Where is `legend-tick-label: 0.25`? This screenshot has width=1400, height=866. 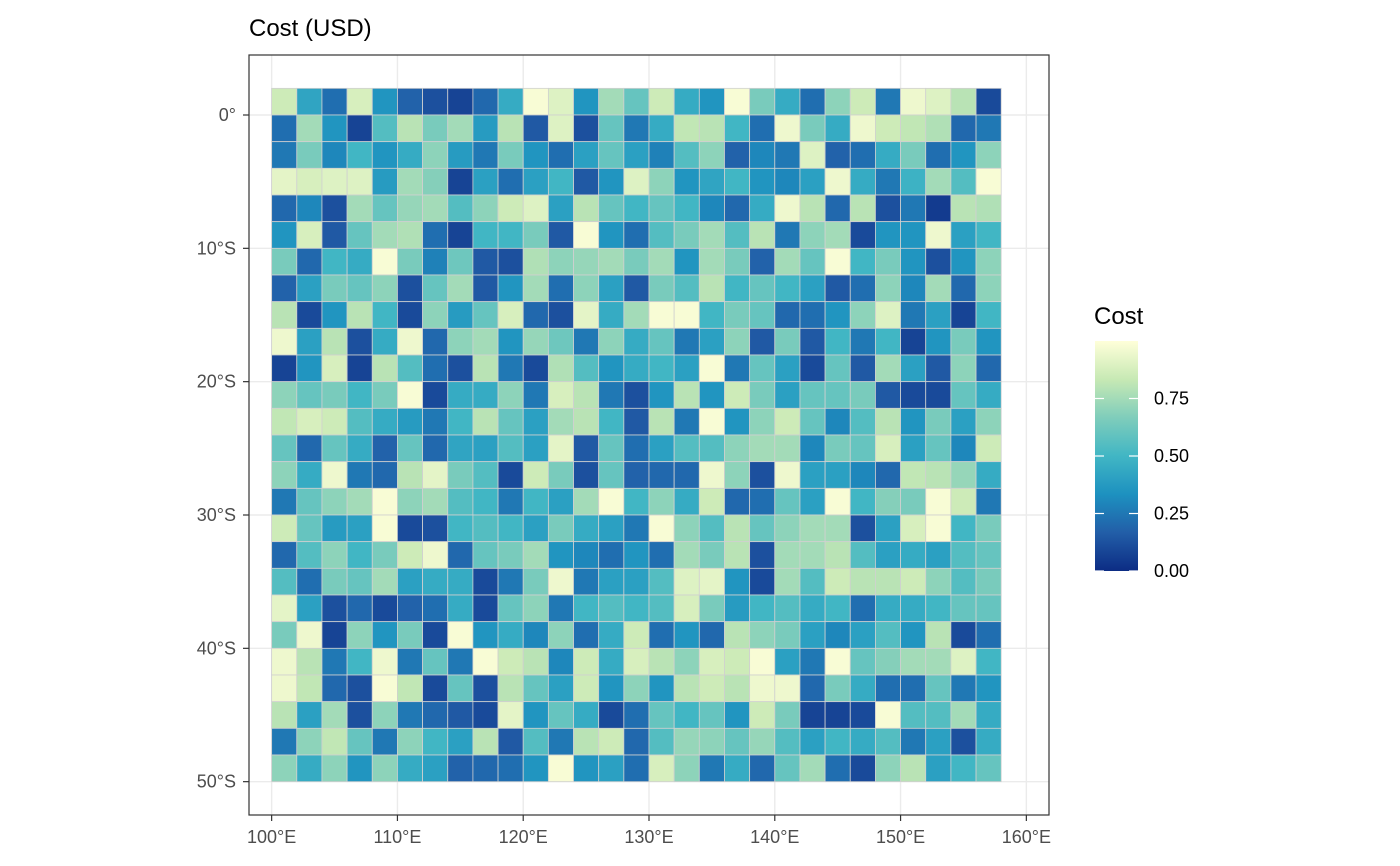
legend-tick-label: 0.25 is located at coordinates (1171, 514).